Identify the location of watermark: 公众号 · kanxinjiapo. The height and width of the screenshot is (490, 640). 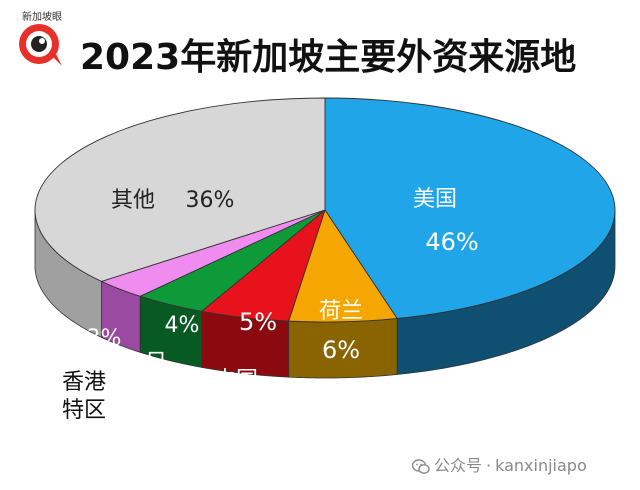
(499, 464).